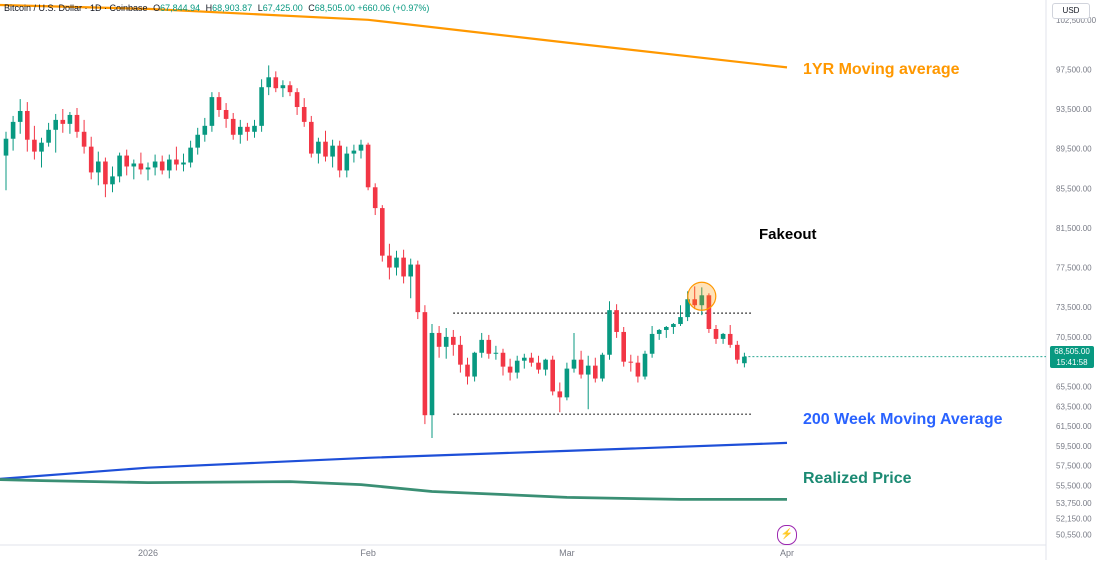 The width and height of the screenshot is (1100, 565). Describe the element at coordinates (788, 234) in the screenshot. I see `annotation-fakeout: Fakeout` at that location.